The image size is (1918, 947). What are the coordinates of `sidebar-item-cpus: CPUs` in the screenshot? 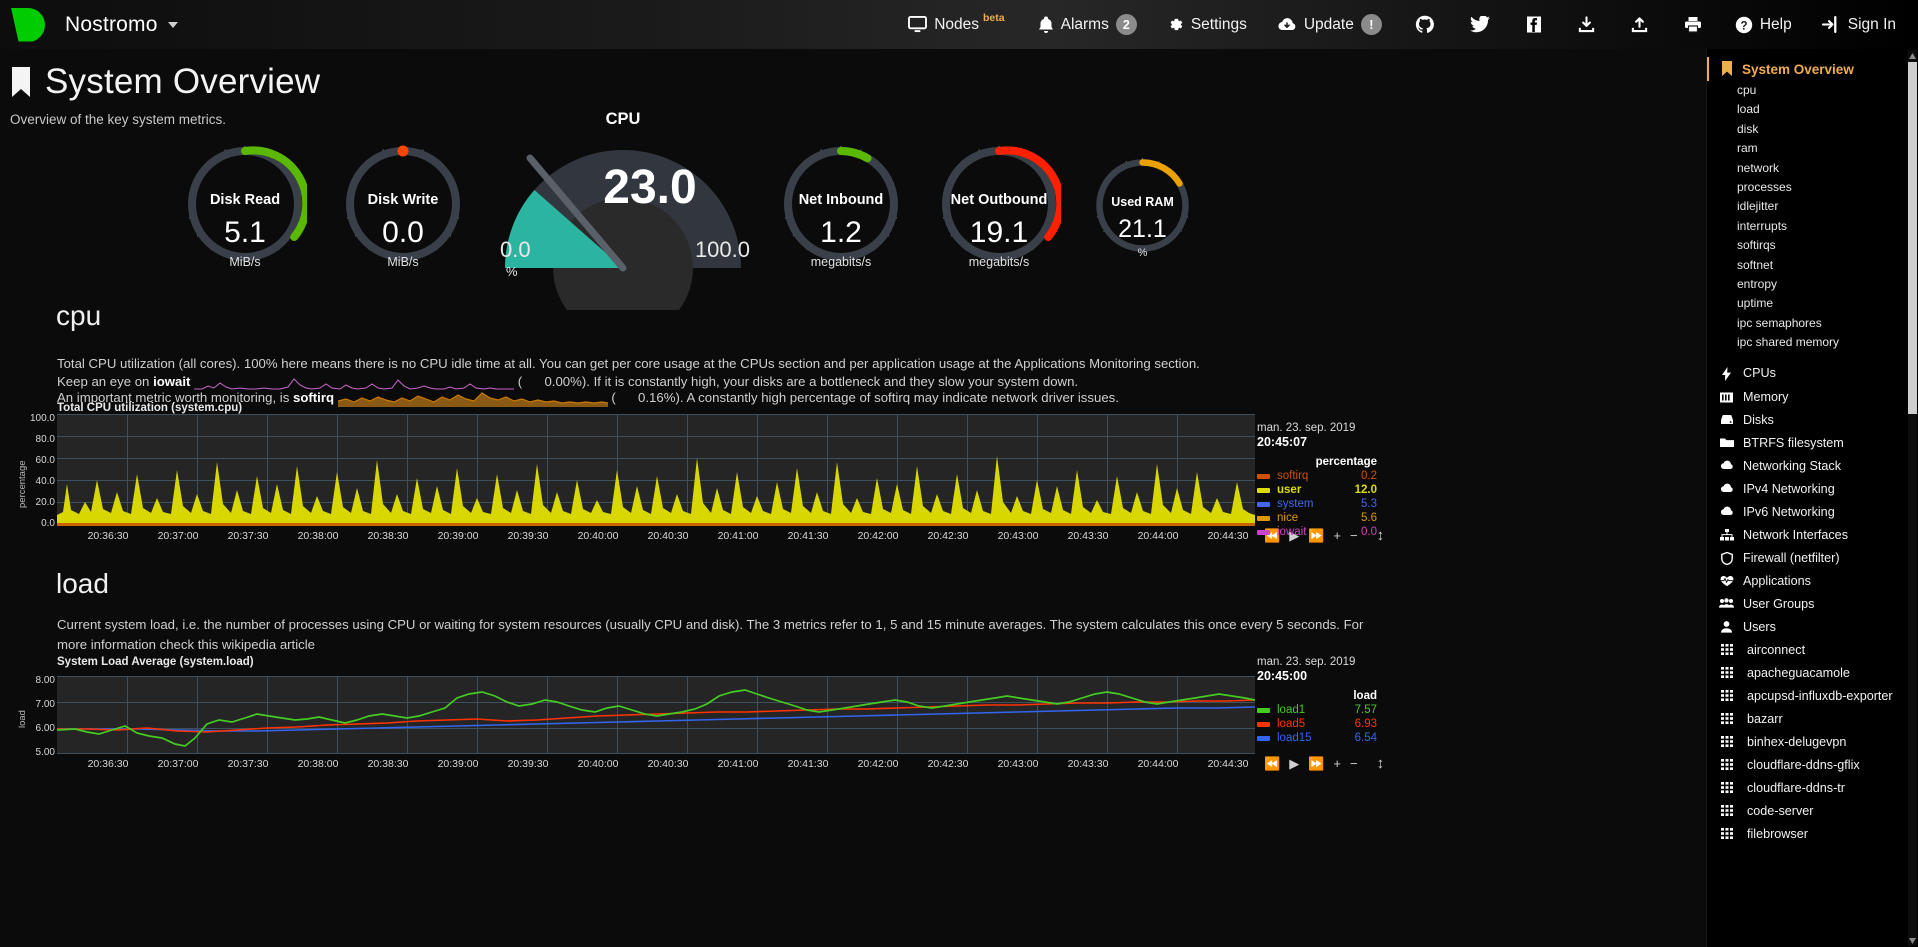 It's located at (1812, 374).